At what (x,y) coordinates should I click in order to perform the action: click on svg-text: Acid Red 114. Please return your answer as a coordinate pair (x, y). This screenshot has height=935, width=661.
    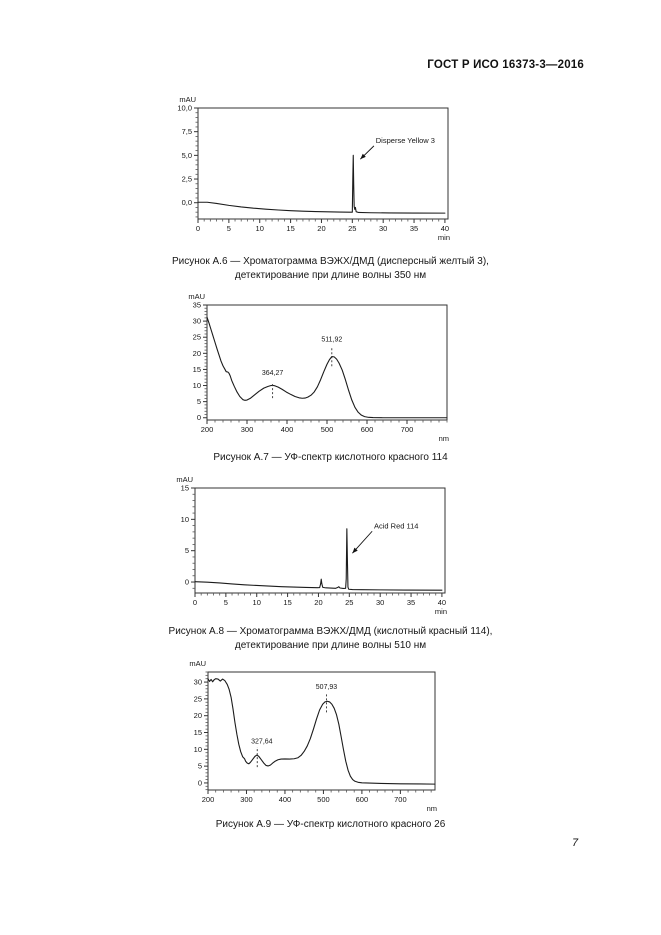
    Looking at the image, I should click on (396, 526).